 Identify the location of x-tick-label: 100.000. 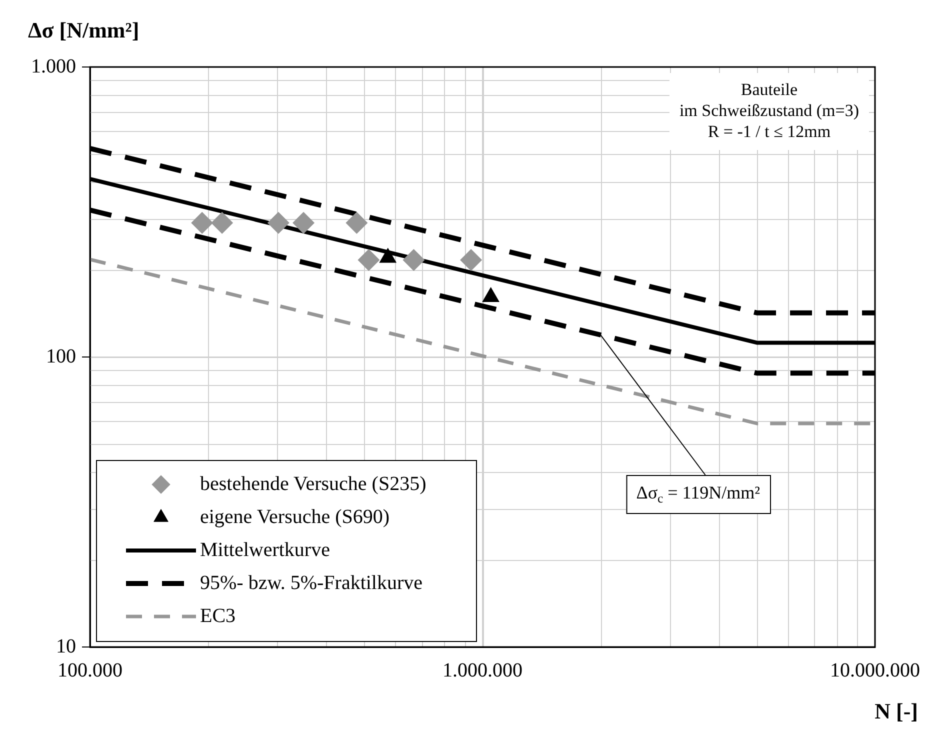
(90, 670).